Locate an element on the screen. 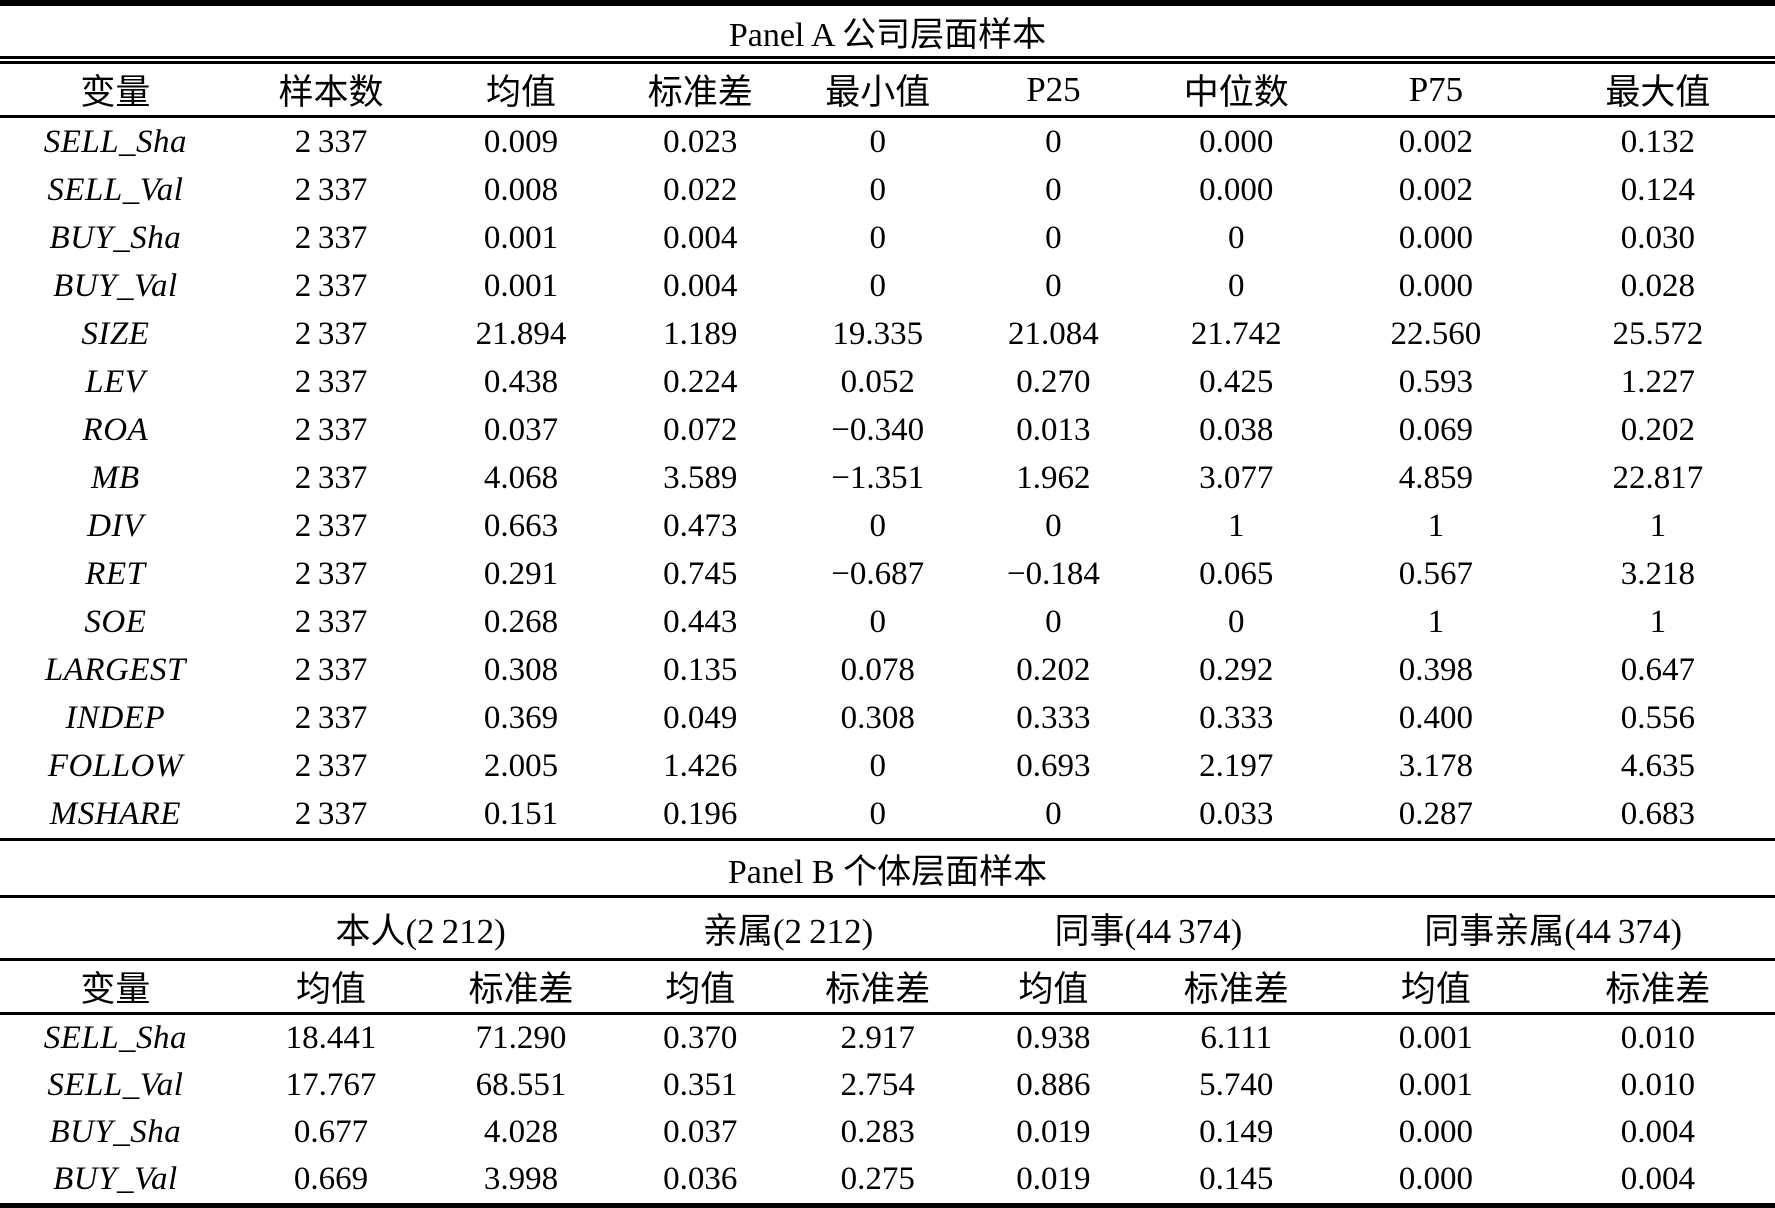 Image resolution: width=1775 pixels, height=1208 pixels. variable-name: BUY_Sha is located at coordinates (115, 1132).